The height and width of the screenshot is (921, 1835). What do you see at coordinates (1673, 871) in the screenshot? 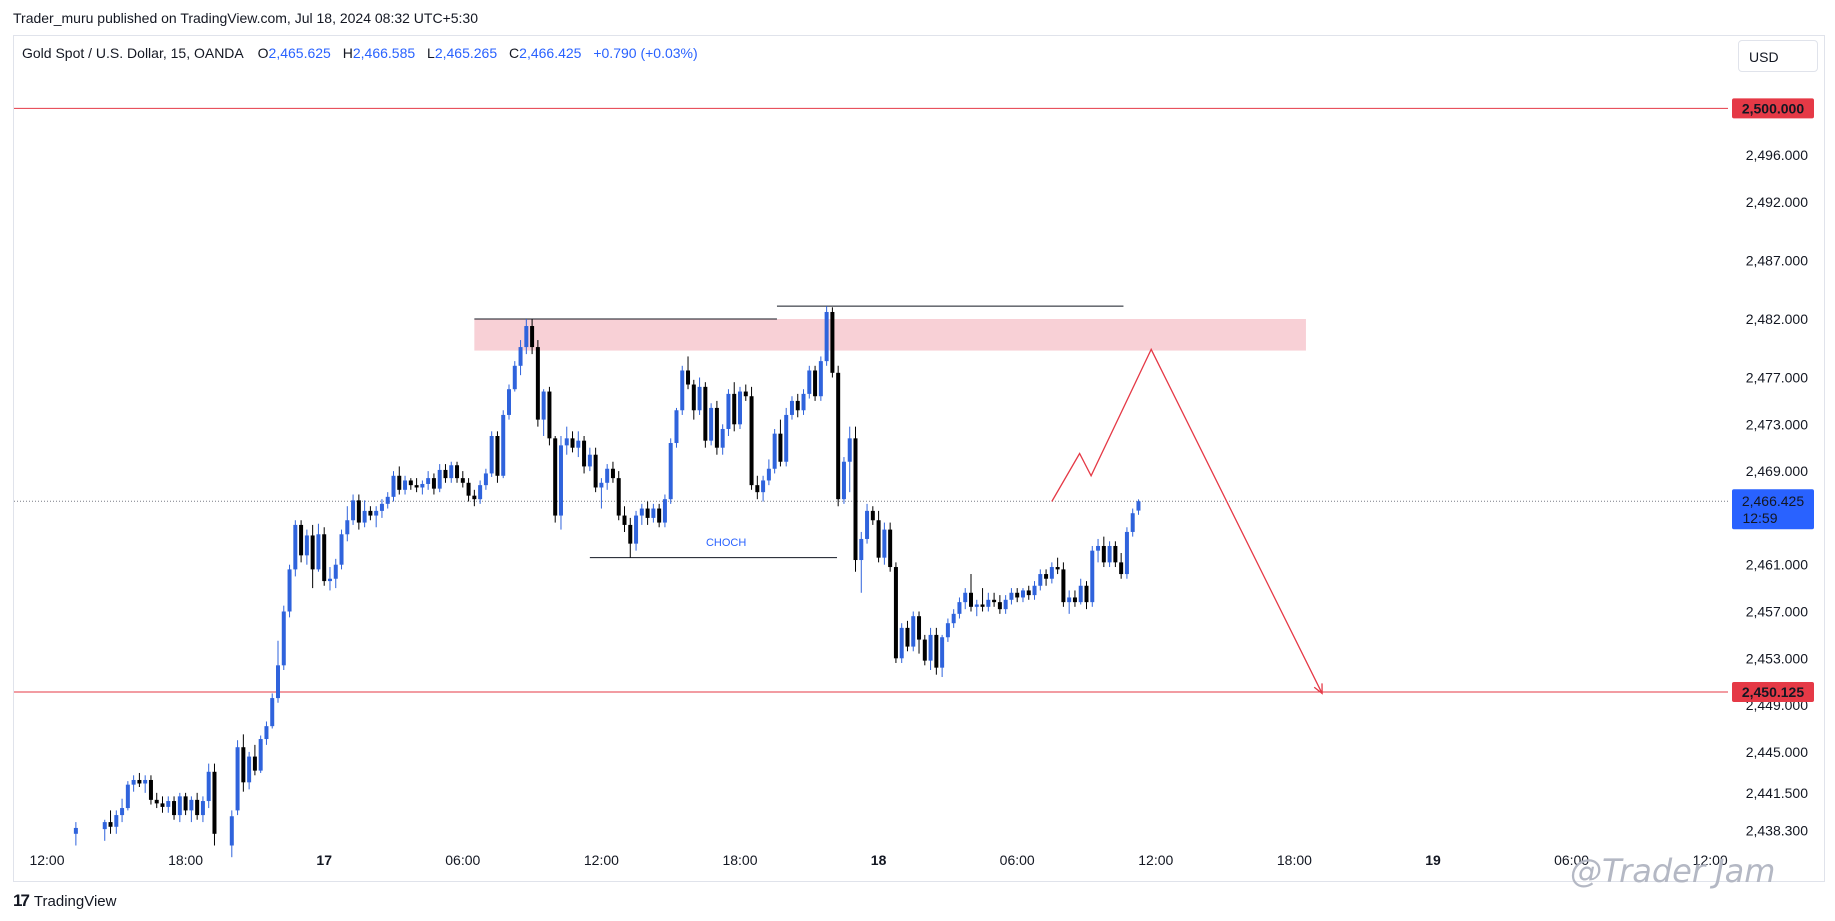
I see `author-watermark: @Trader Jam` at bounding box center [1673, 871].